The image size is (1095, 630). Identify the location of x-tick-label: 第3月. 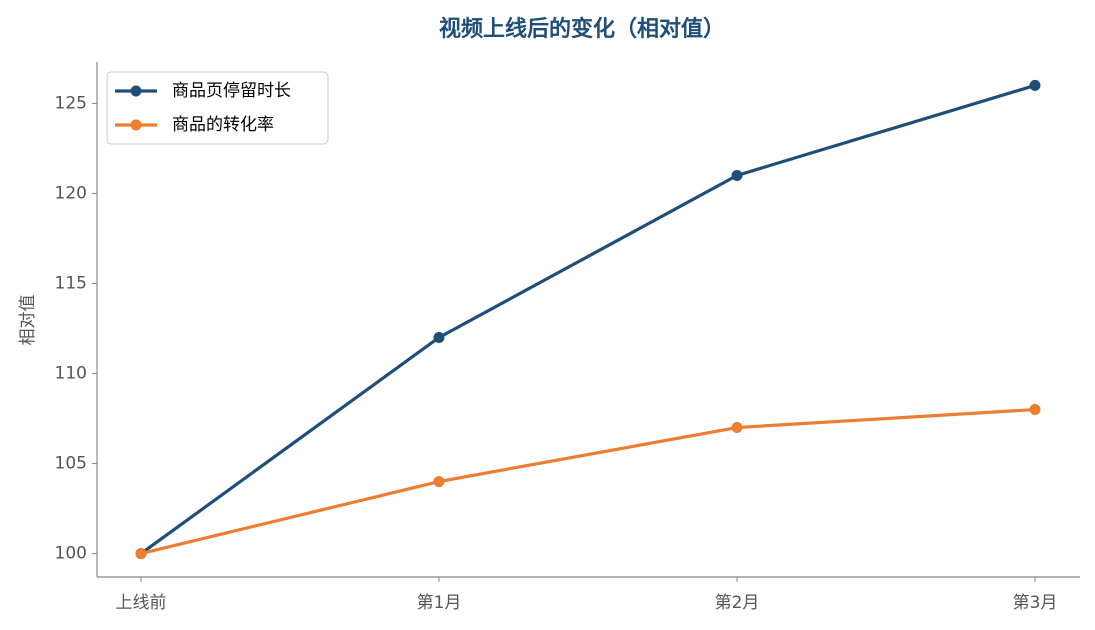
(1035, 603).